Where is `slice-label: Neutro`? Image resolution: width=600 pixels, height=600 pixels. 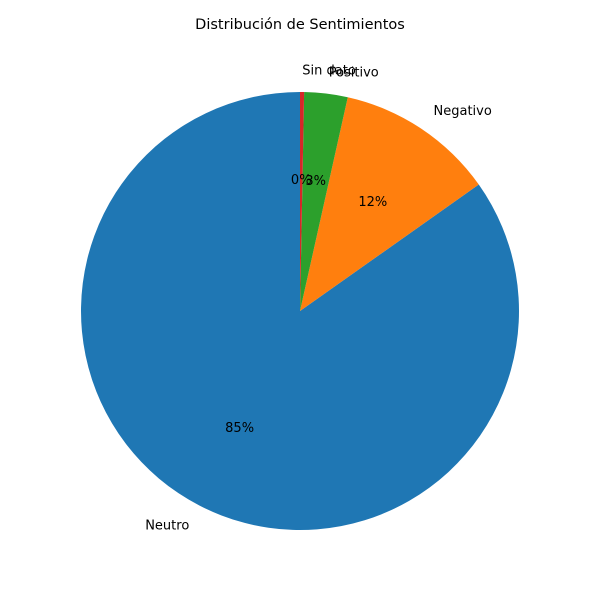
slice-label: Neutro is located at coordinates (167, 525).